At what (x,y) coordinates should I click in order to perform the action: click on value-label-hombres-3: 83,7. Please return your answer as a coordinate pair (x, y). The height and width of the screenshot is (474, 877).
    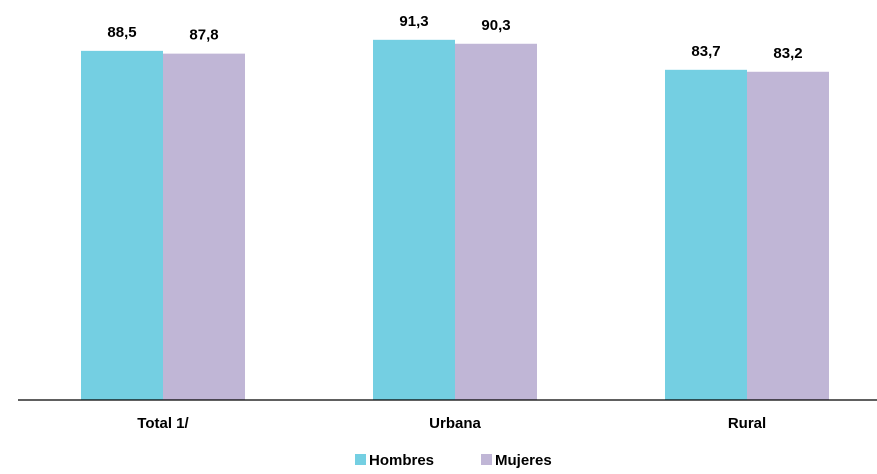
    Looking at the image, I should click on (705, 51).